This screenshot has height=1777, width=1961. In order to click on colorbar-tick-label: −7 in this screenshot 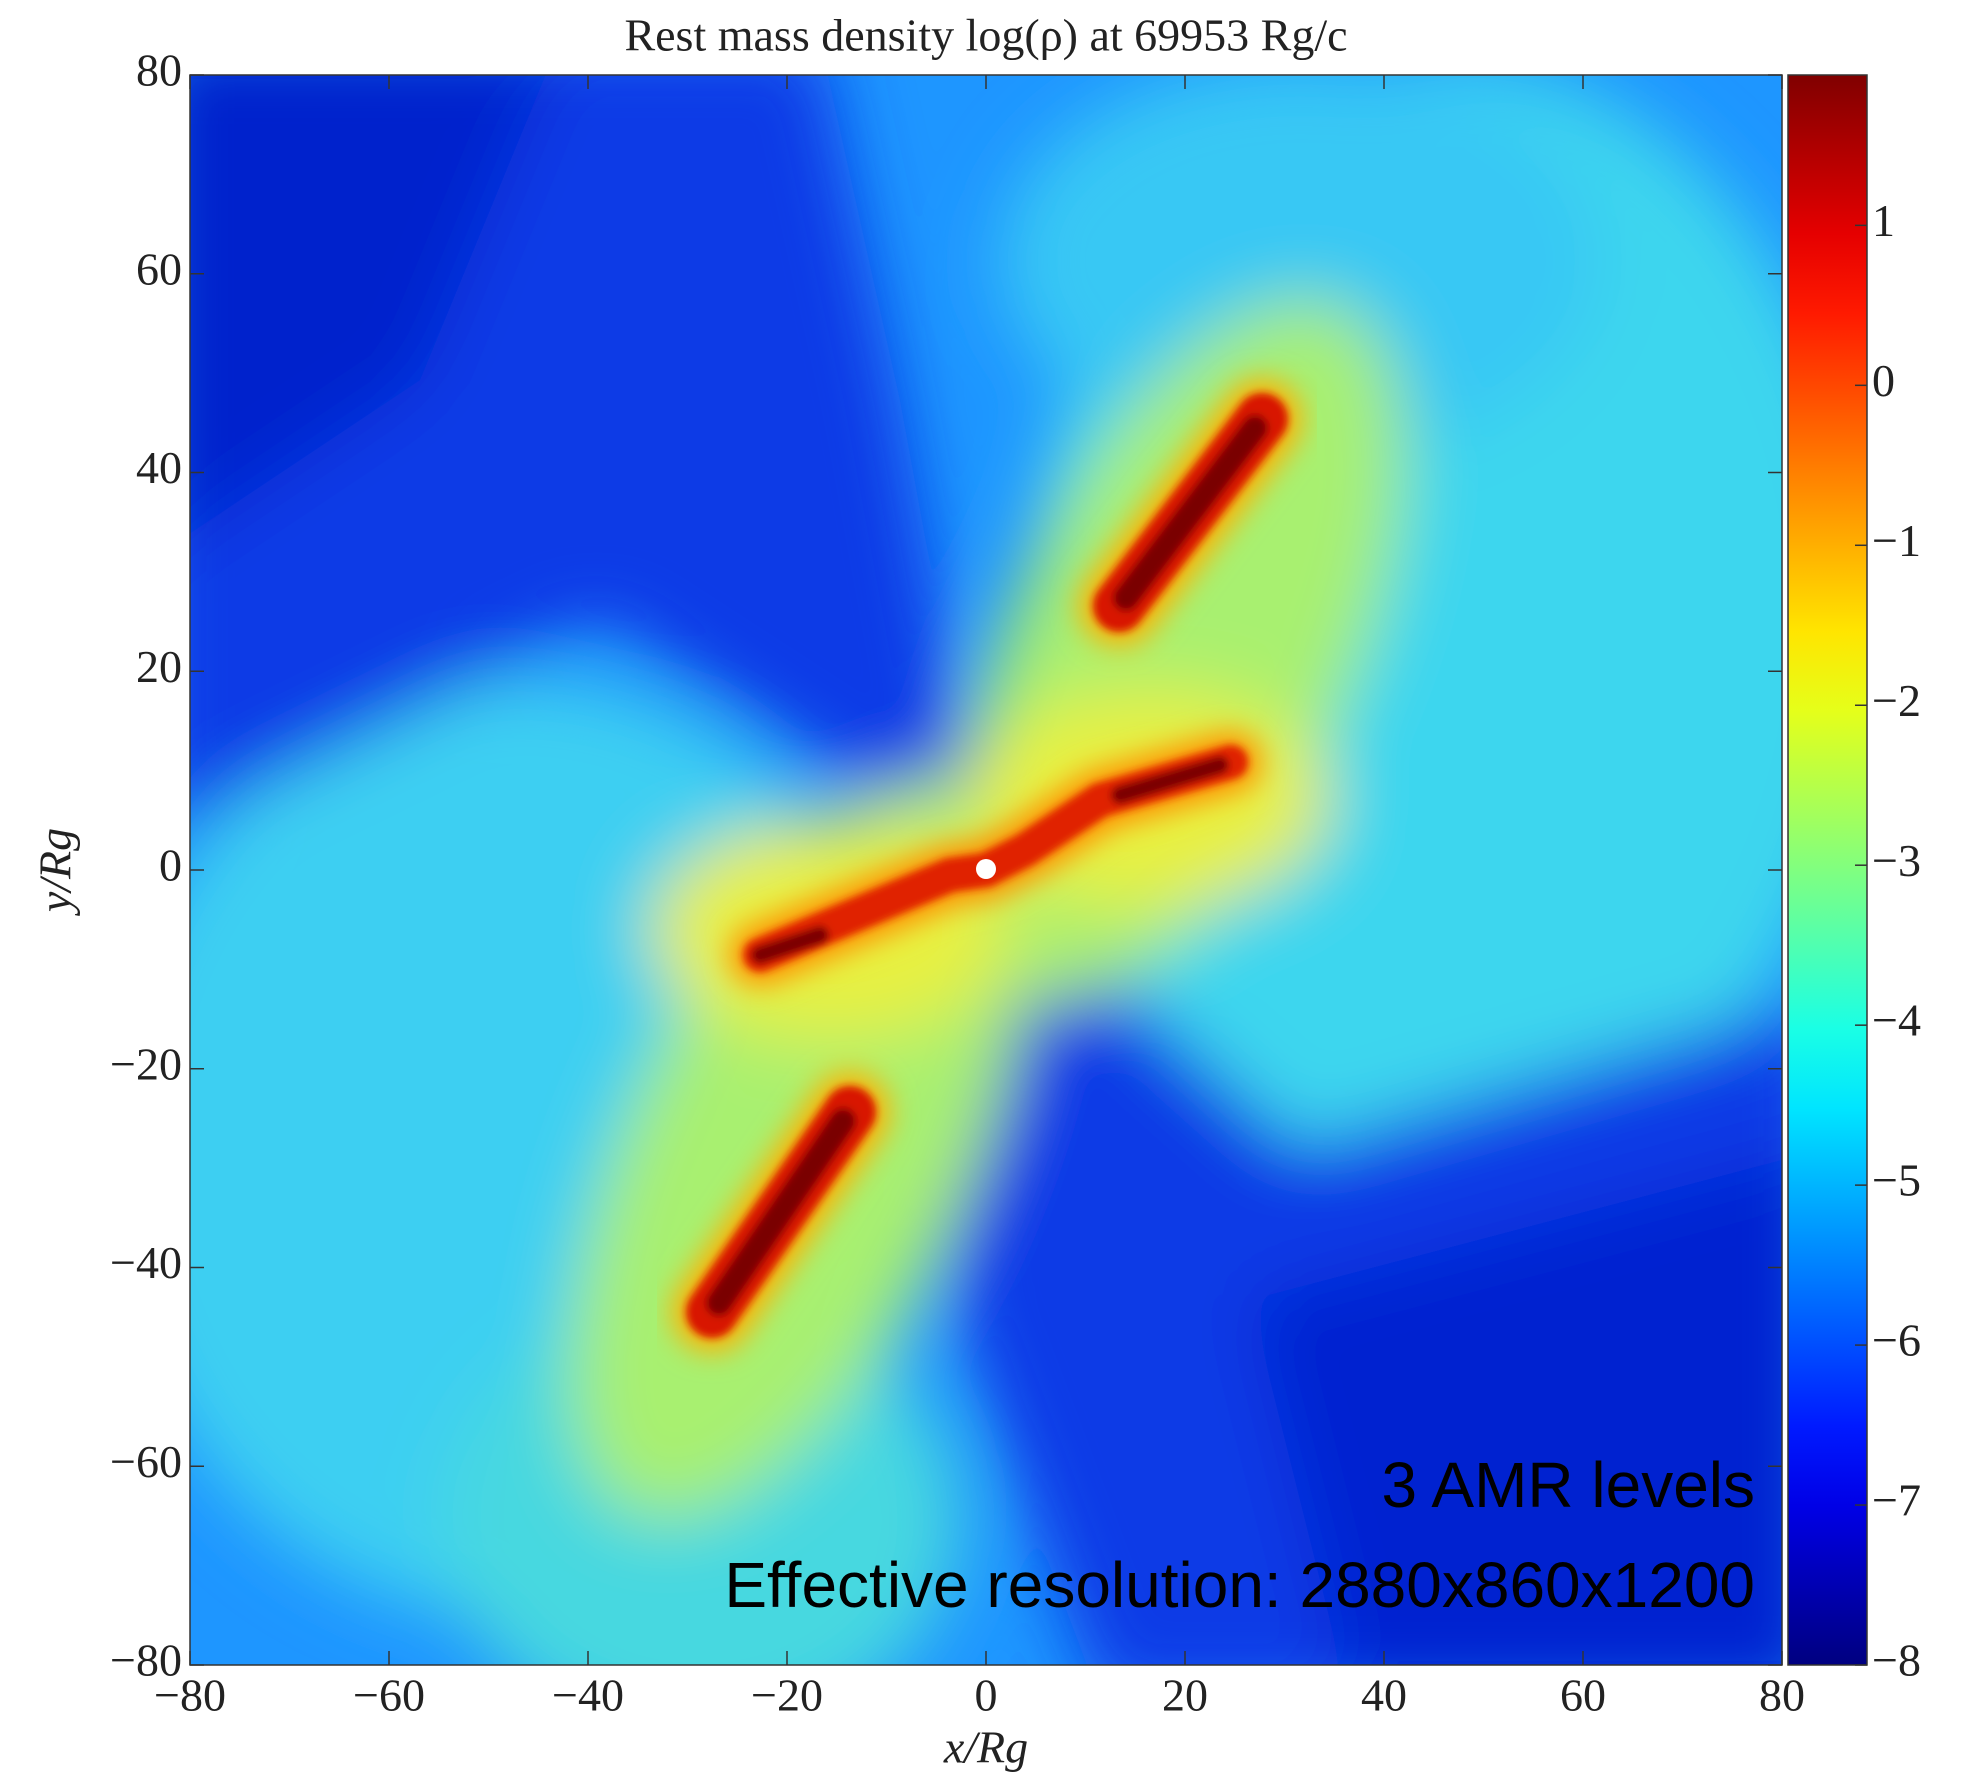, I will do `click(1896, 1500)`.